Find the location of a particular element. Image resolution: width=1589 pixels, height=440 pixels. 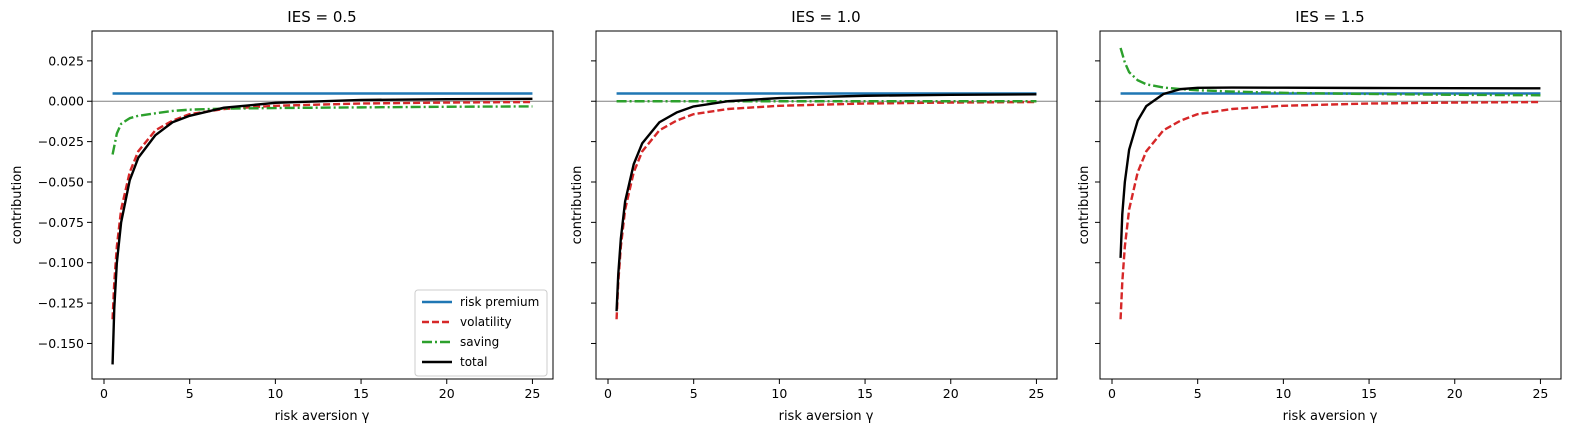

panel-title: IES = 0.5 is located at coordinates (321, 17).